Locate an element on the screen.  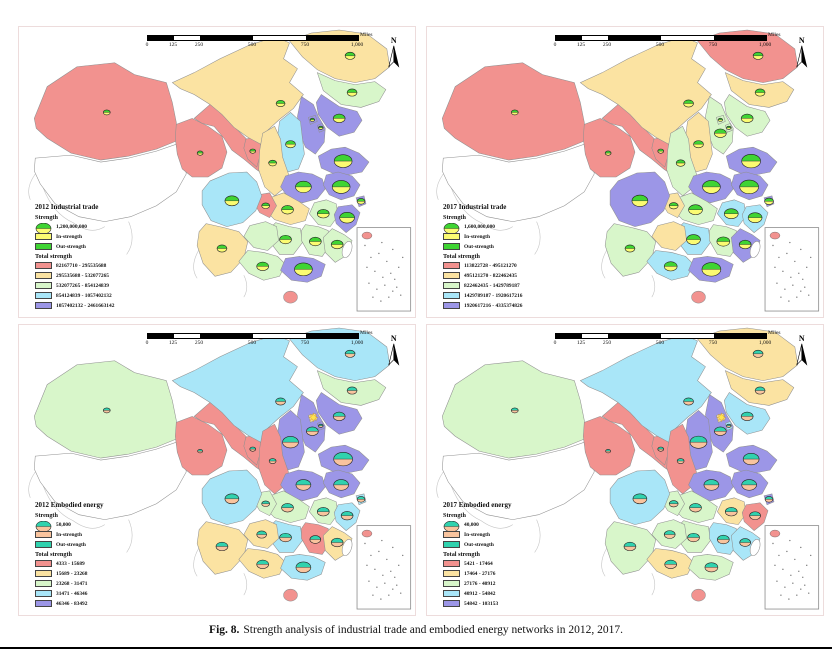
legend-class-range: 113822728 - 495121270 is located at coordinates (490, 265).